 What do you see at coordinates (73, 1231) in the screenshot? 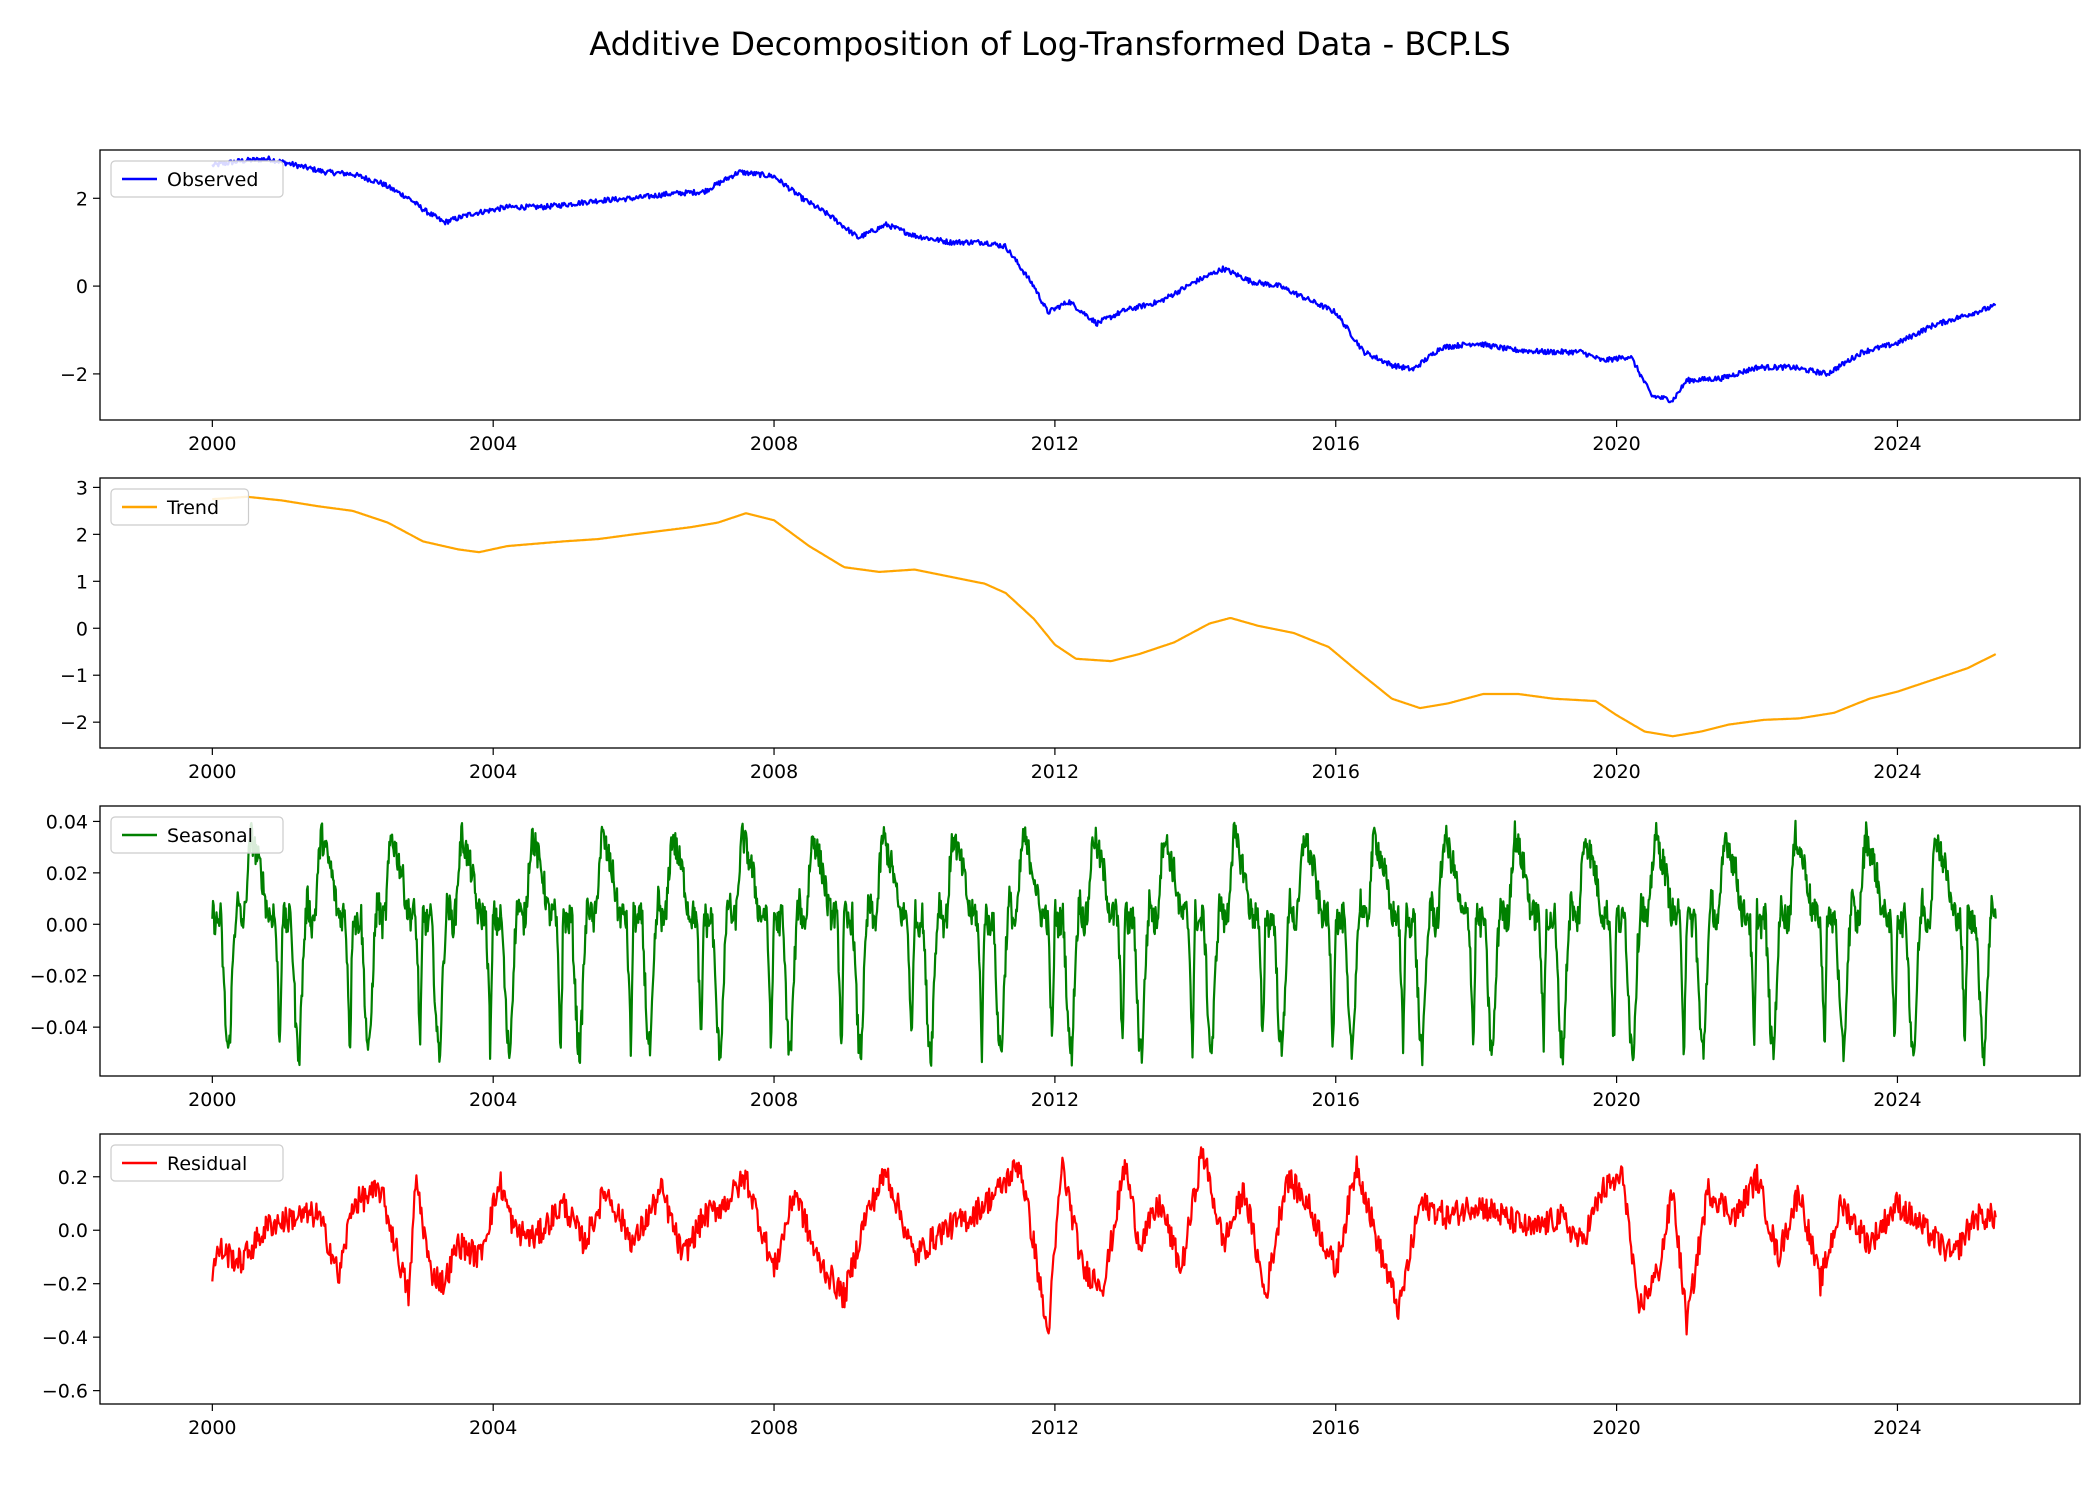
I see `y-tick-label: 0.0` at bounding box center [73, 1231].